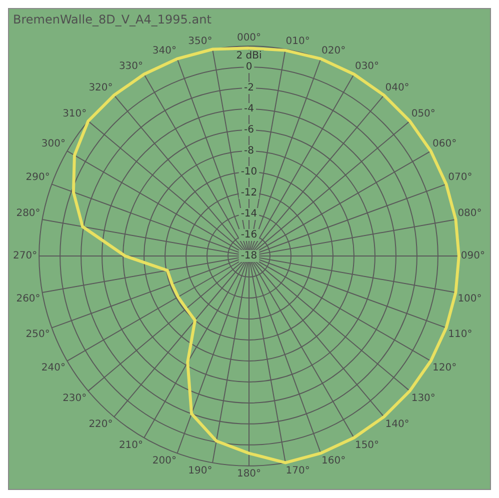 This screenshot has width=499, height=498. I want to click on y-tick-label: -16, so click(249, 235).